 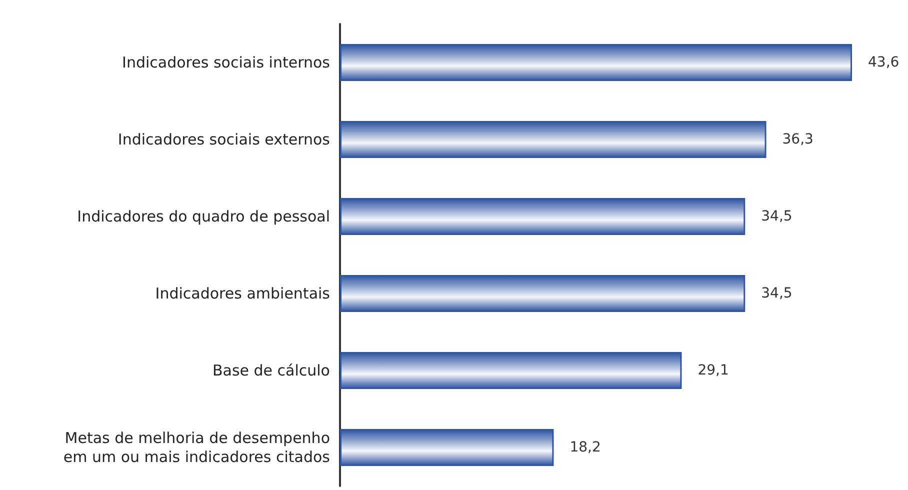 What do you see at coordinates (203, 217) in the screenshot?
I see `y-tick-label: Indicadores do quadro de pessoal` at bounding box center [203, 217].